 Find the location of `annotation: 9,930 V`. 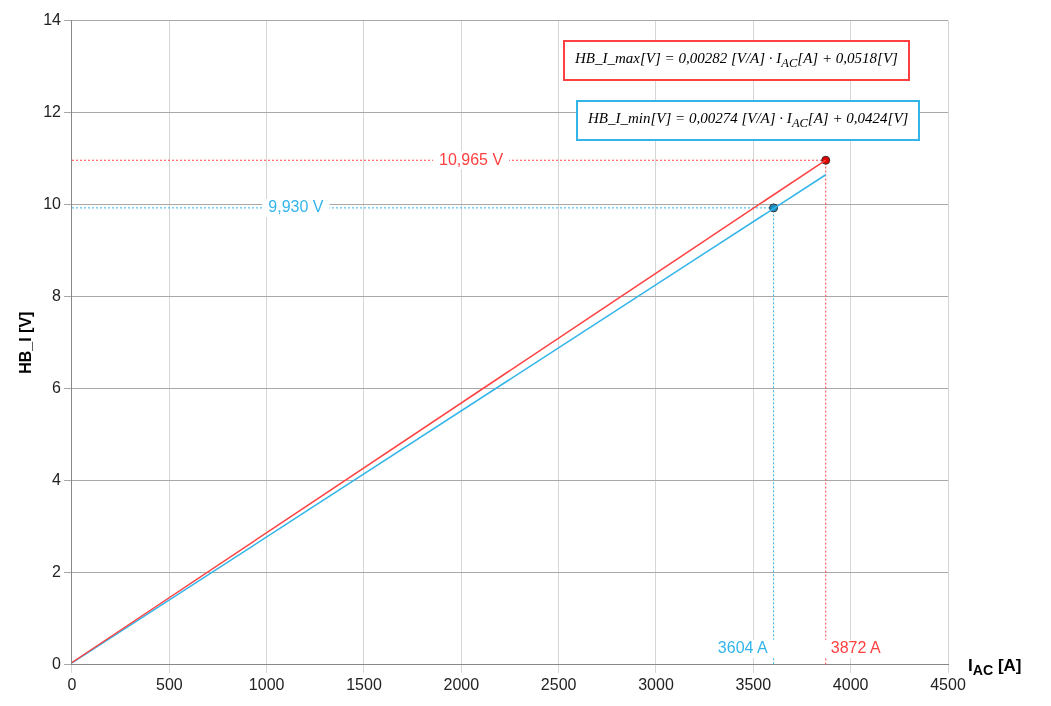

annotation: 9,930 V is located at coordinates (296, 207).